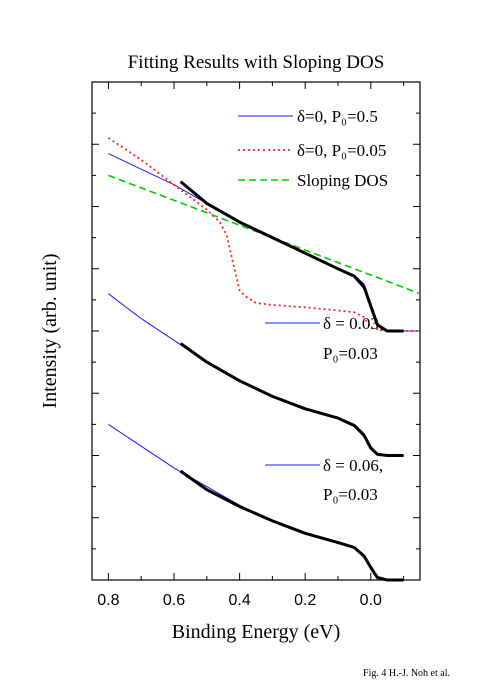 The height and width of the screenshot is (698, 491). Describe the element at coordinates (174, 600) in the screenshot. I see `x-tick-label: 0.6` at that location.